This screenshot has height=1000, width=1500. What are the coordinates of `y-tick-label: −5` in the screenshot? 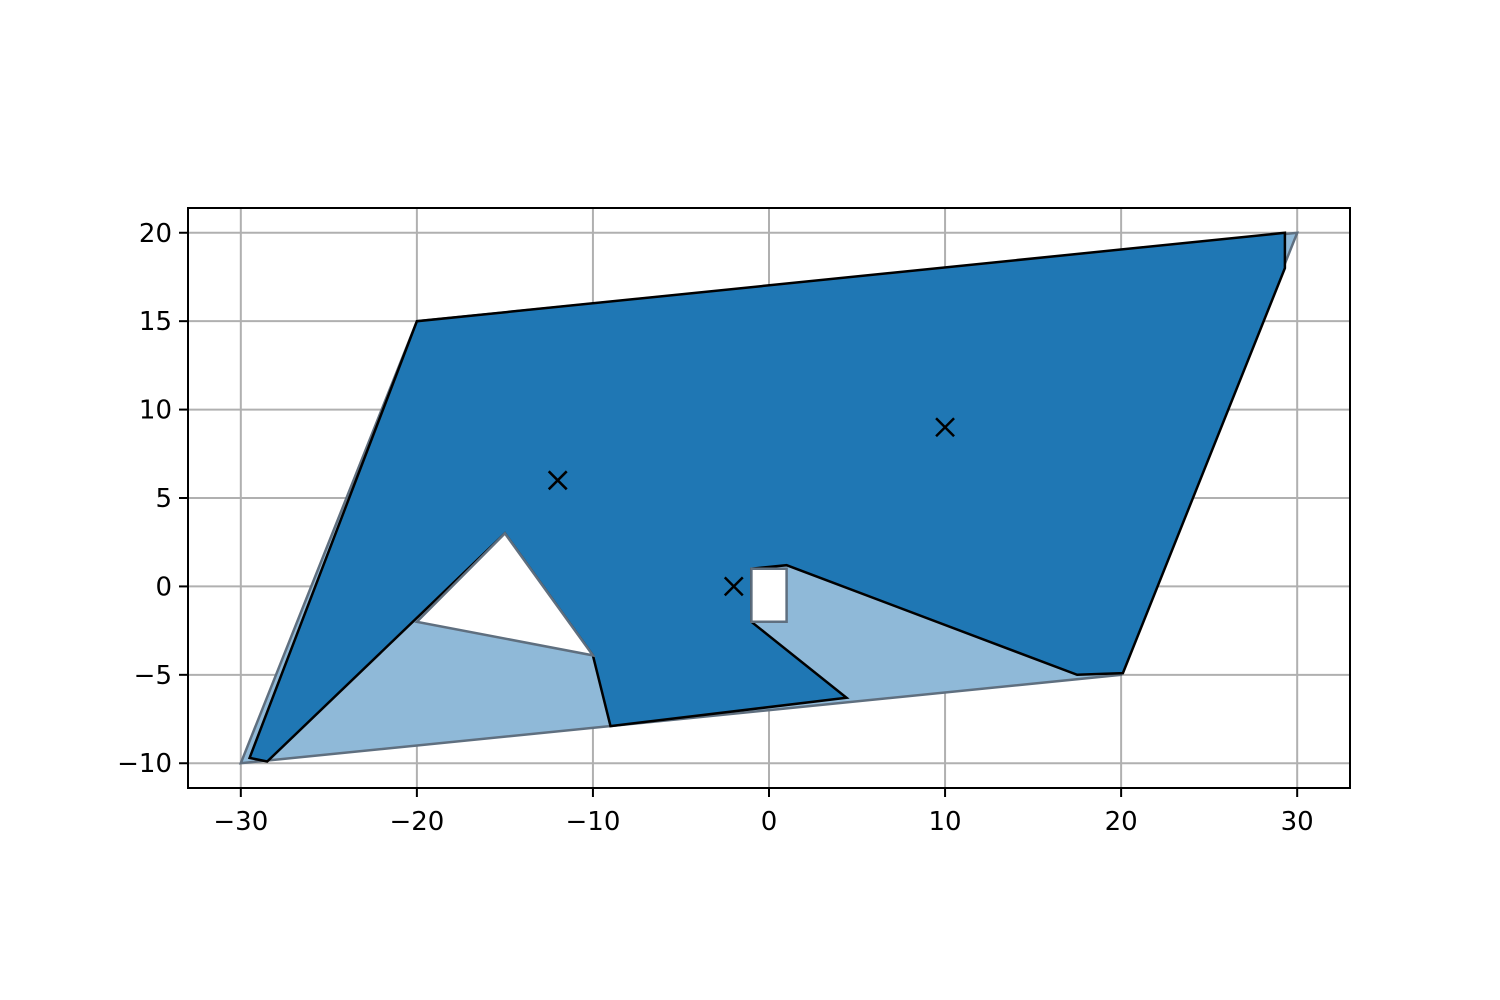 It's located at (153, 676).